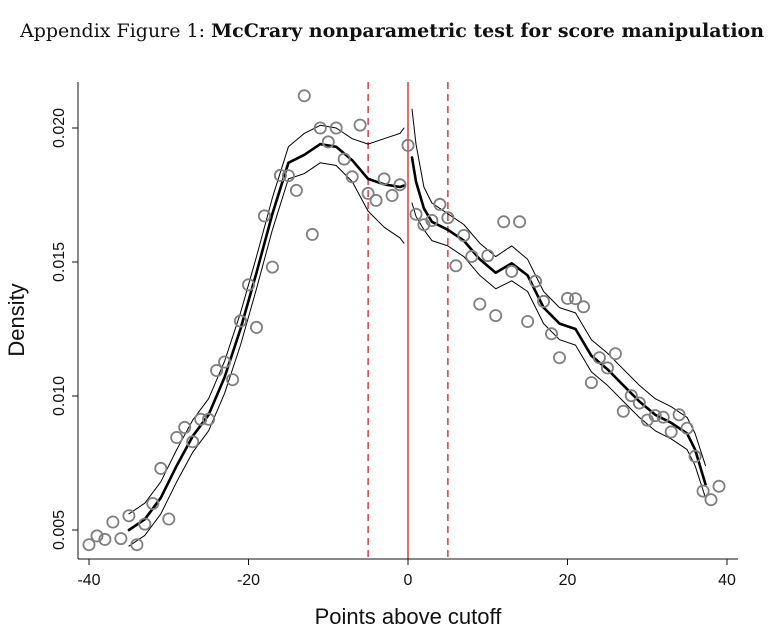  I want to click on x-tick-label: -20, so click(248, 580).